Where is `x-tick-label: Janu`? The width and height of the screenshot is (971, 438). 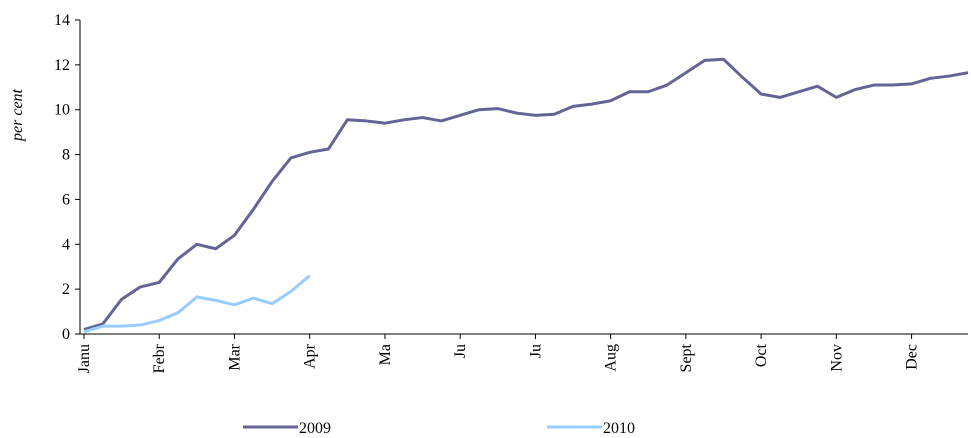
x-tick-label: Janu is located at coordinates (84, 358).